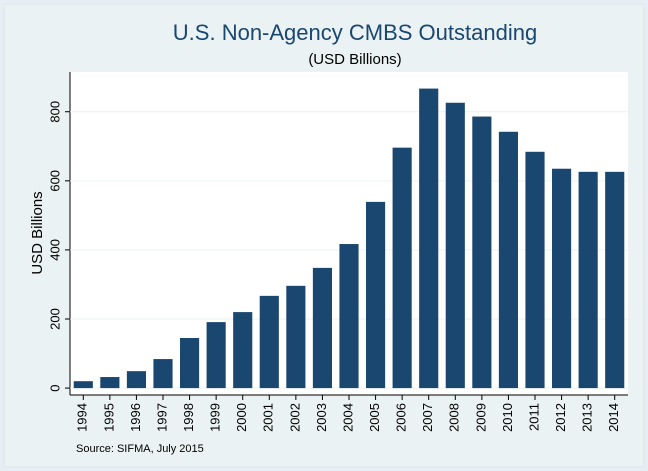 The width and height of the screenshot is (648, 471). I want to click on x-tick-label: 2000, so click(241, 417).